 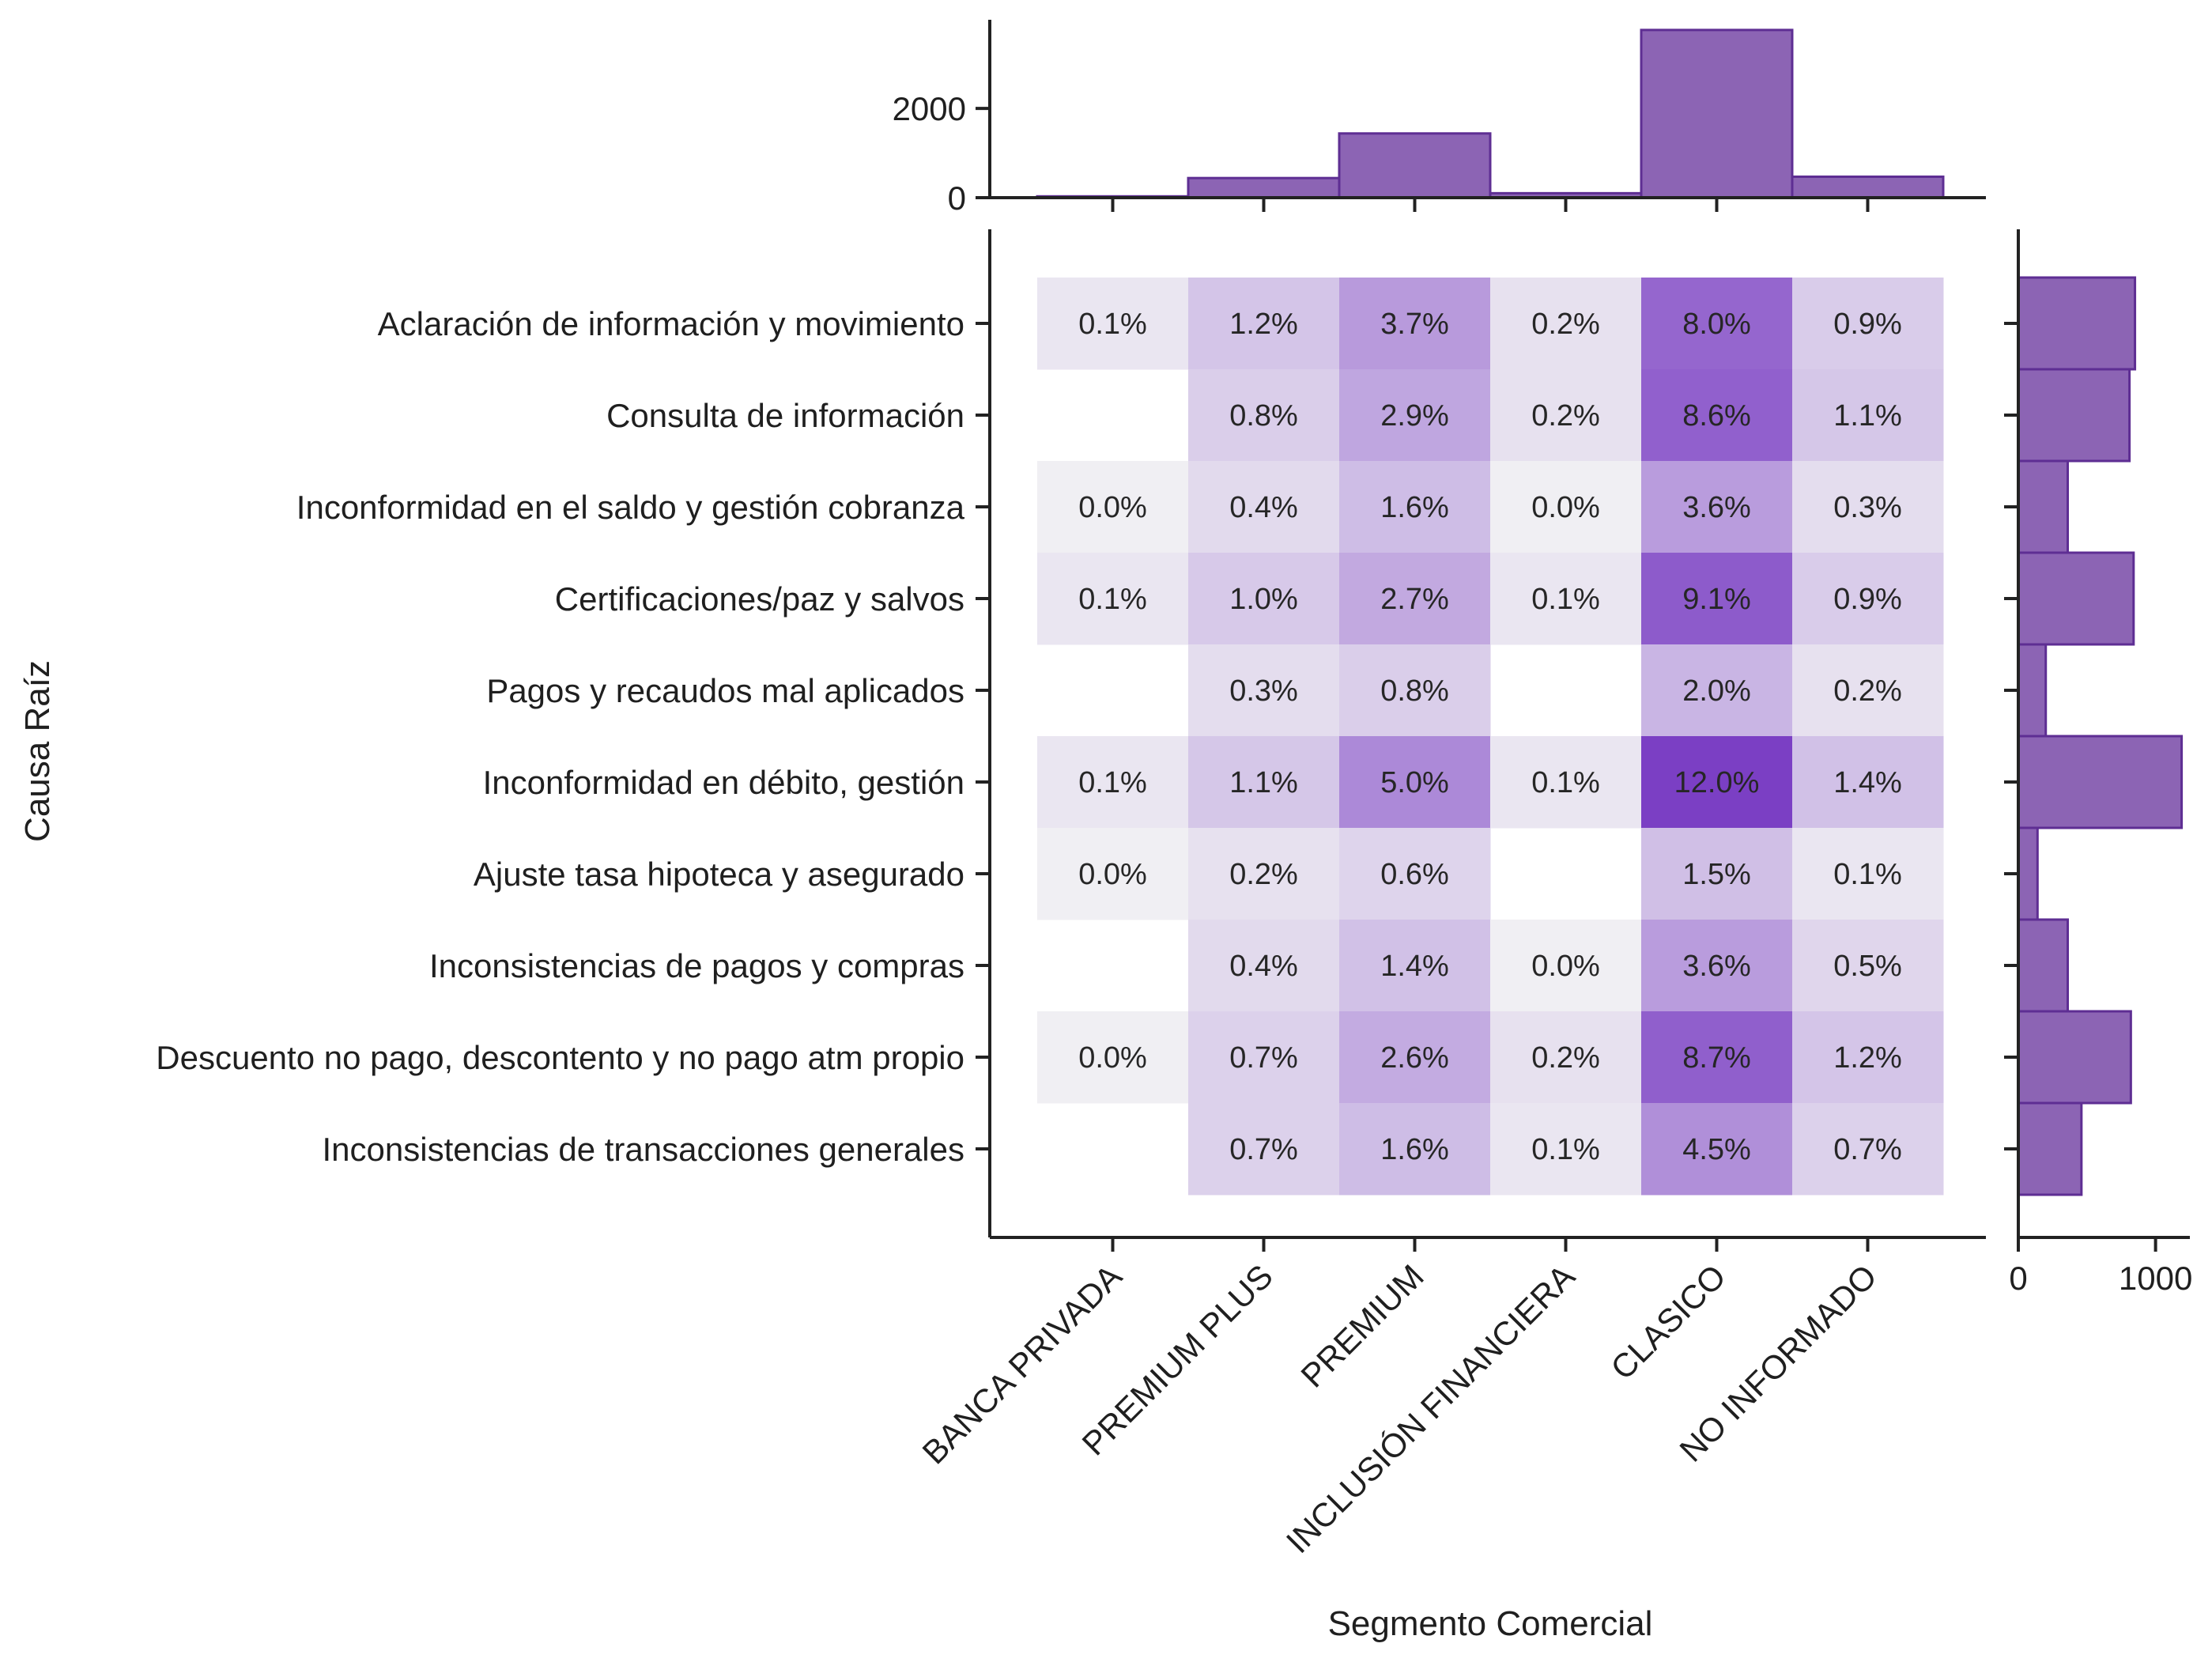 What do you see at coordinates (1430, 1408) in the screenshot?
I see `x-tick-label: INCLUSIÓN FINANCIERA` at bounding box center [1430, 1408].